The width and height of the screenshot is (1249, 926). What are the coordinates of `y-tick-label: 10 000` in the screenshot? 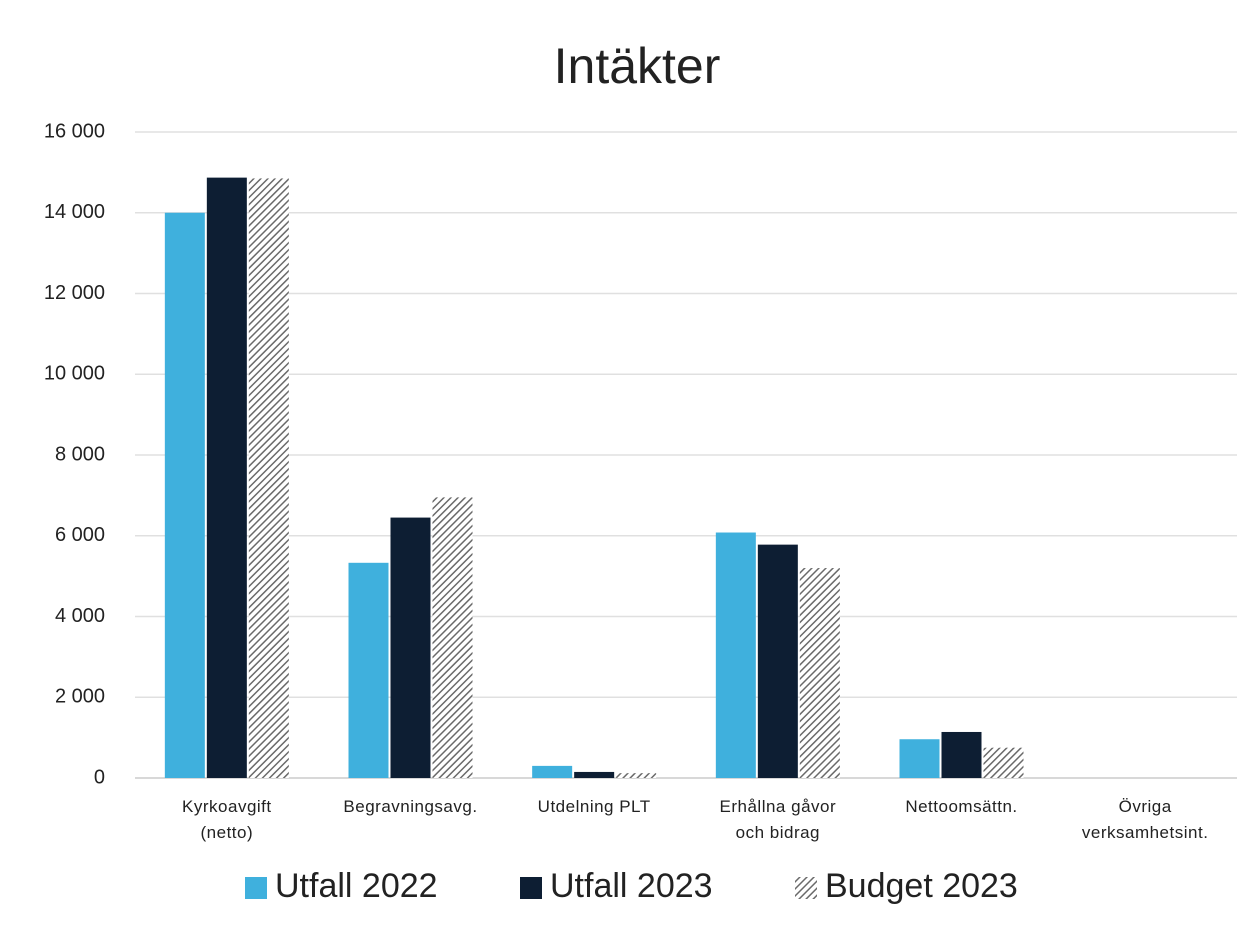 It's located at (74, 374).